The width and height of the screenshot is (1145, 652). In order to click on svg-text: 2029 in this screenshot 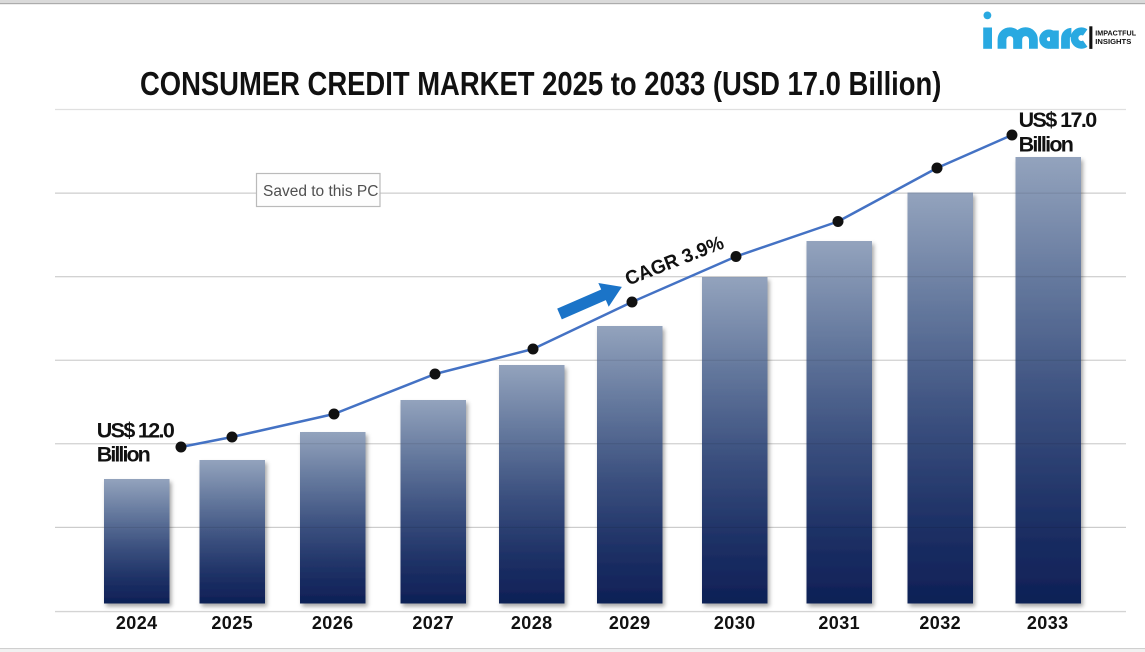, I will do `click(629, 623)`.